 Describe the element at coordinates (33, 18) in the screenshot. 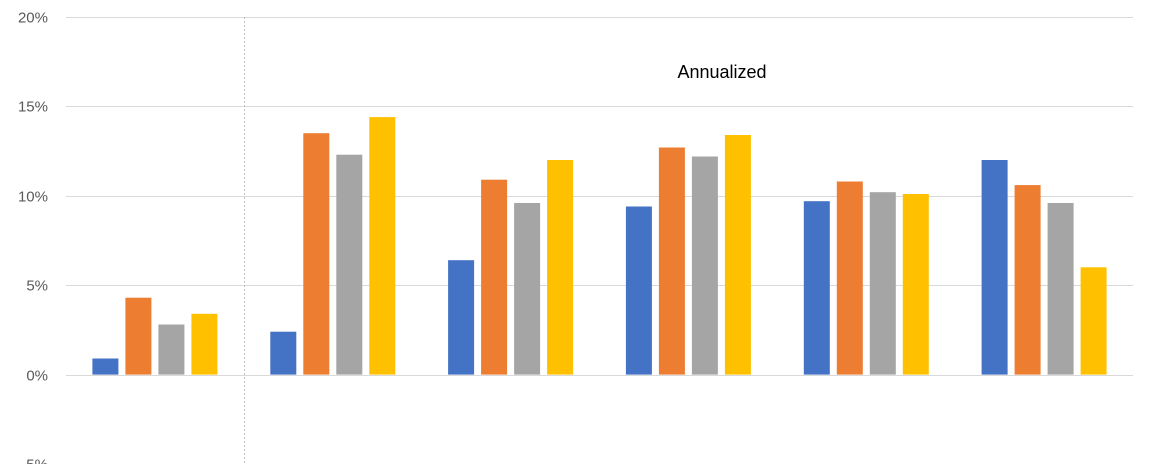

I see `y-tick-label: 20%` at that location.